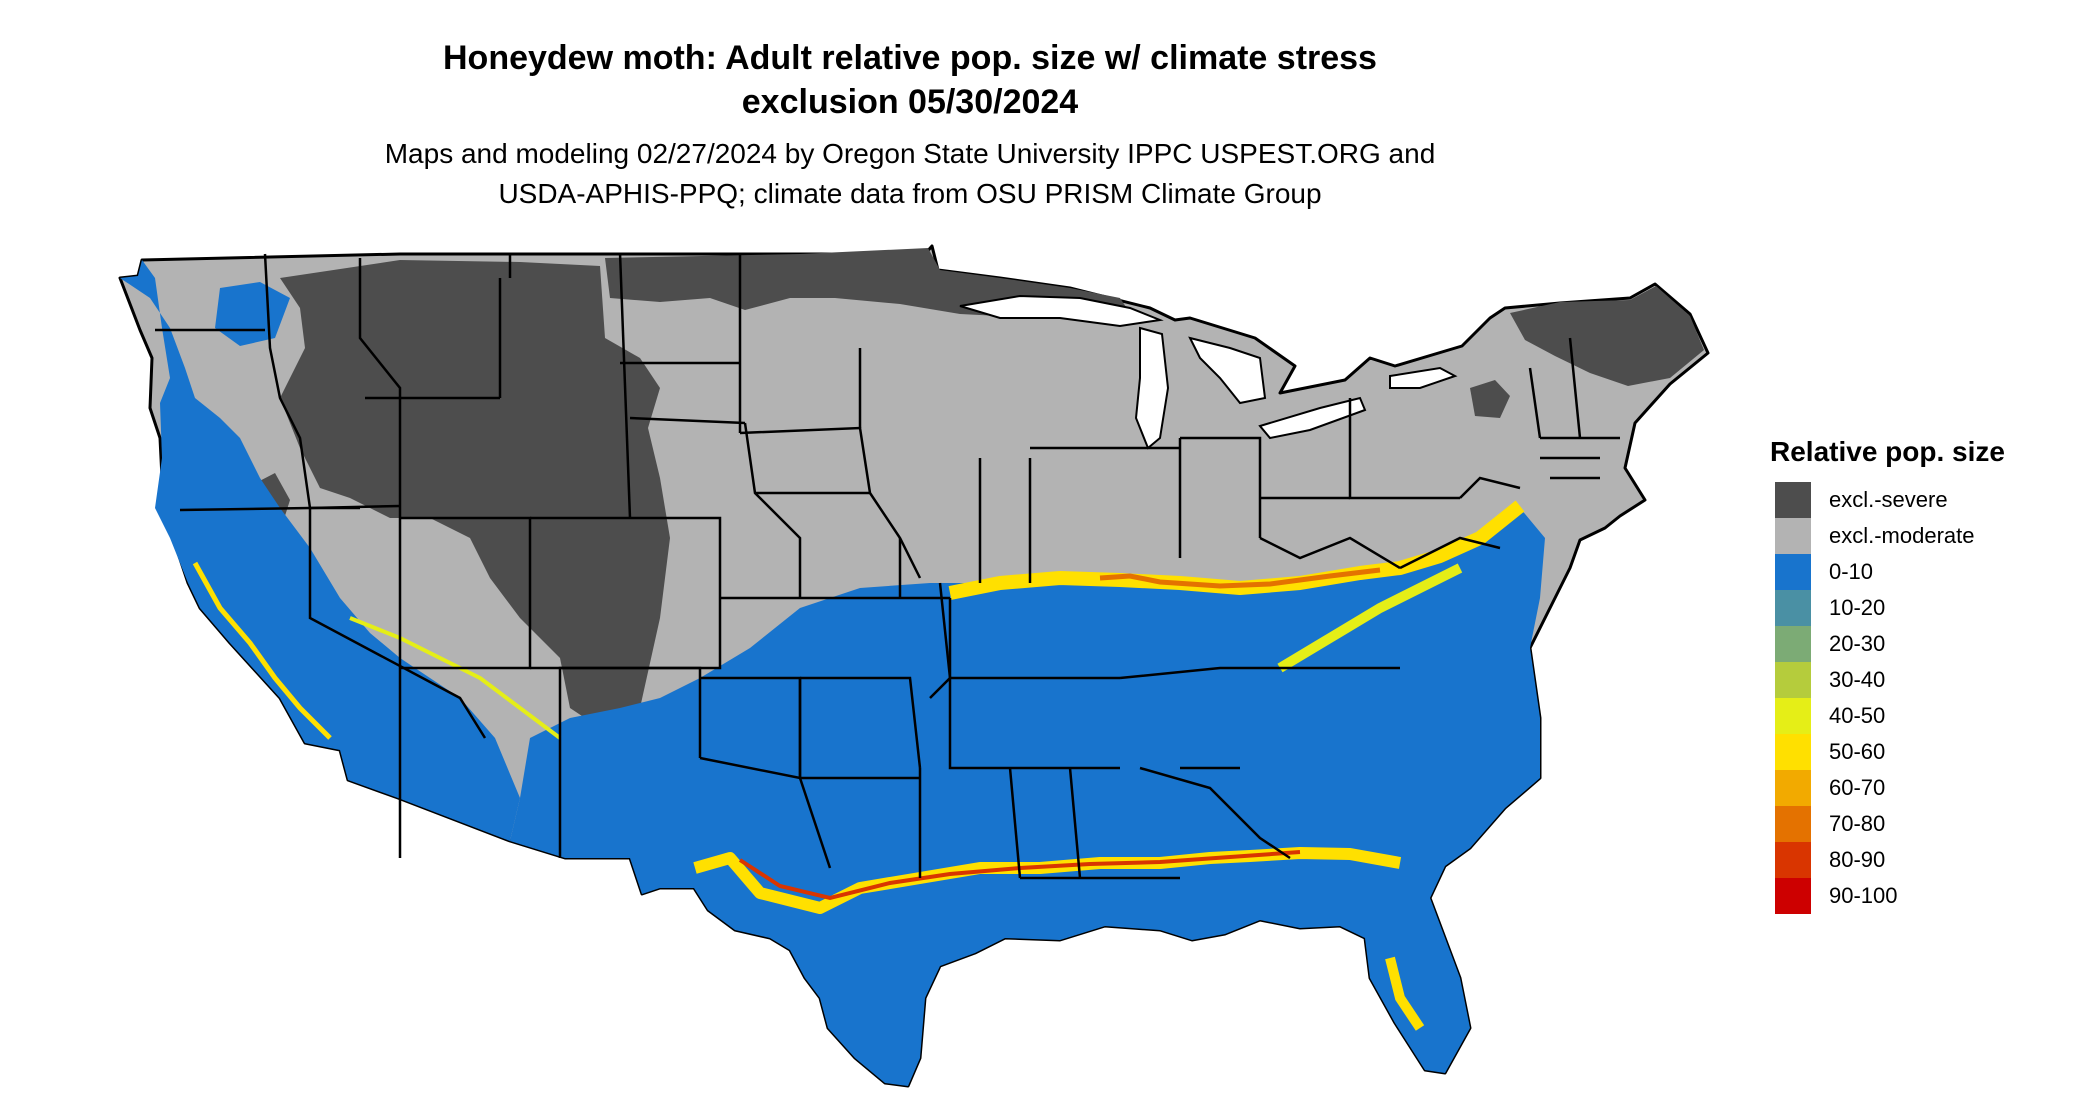 The height and width of the screenshot is (1116, 2100). I want to click on legend-label: 50-60, so click(1857, 751).